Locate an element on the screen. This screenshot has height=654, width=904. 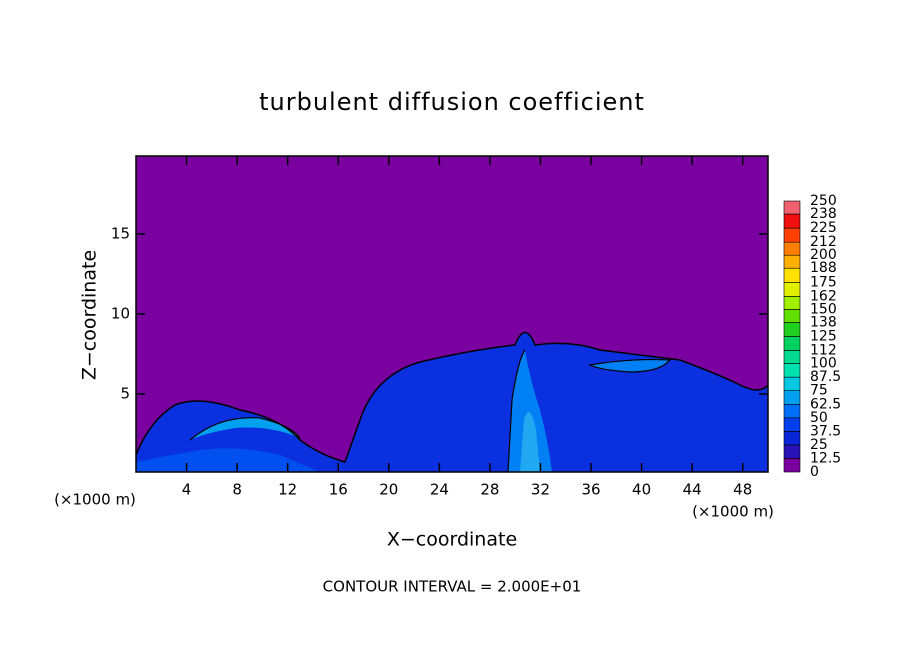
colorbar-label: 200 is located at coordinates (823, 255).